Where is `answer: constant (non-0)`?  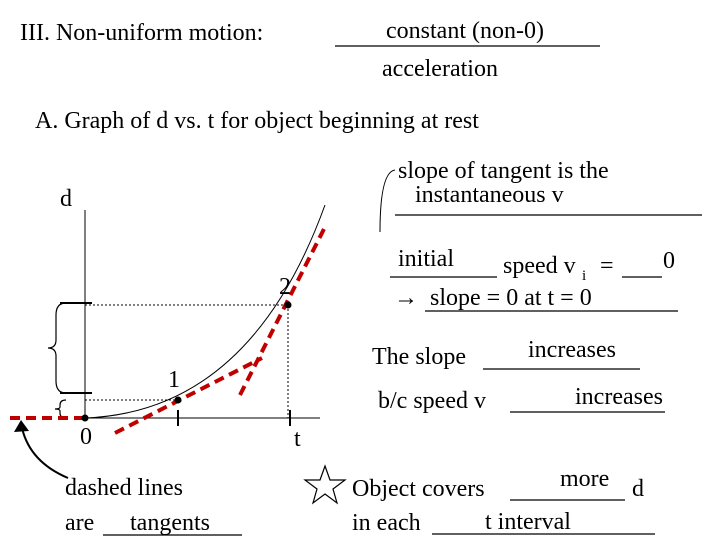
answer: constant (non-0) is located at coordinates (465, 31).